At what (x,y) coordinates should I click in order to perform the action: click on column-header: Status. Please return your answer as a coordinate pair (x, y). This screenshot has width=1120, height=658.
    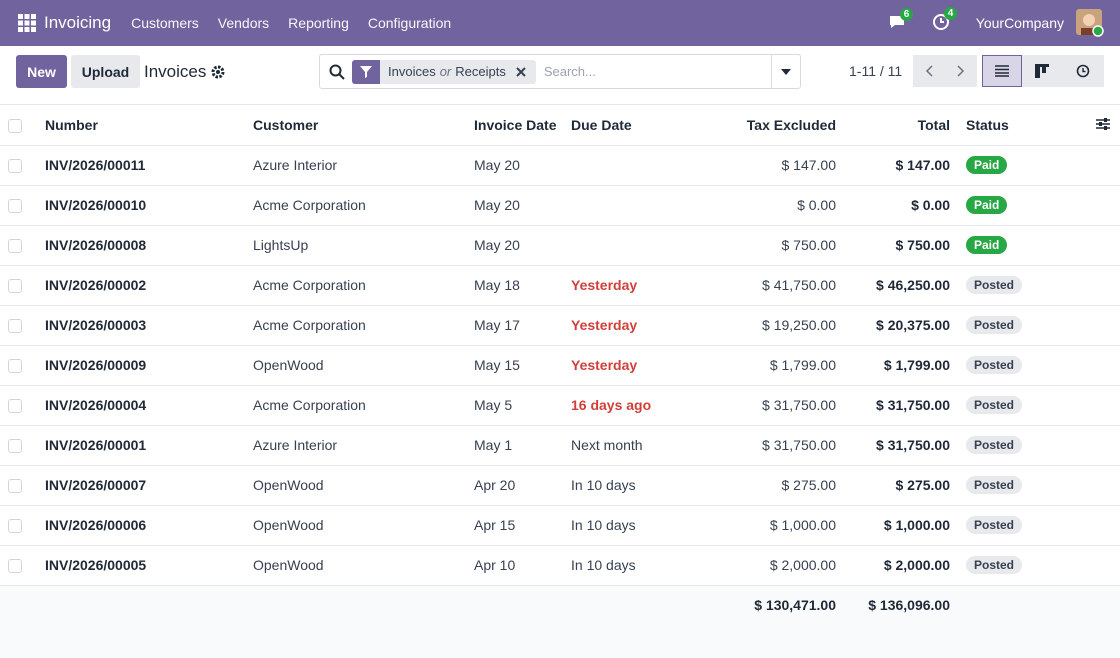
    Looking at the image, I should click on (1023, 125).